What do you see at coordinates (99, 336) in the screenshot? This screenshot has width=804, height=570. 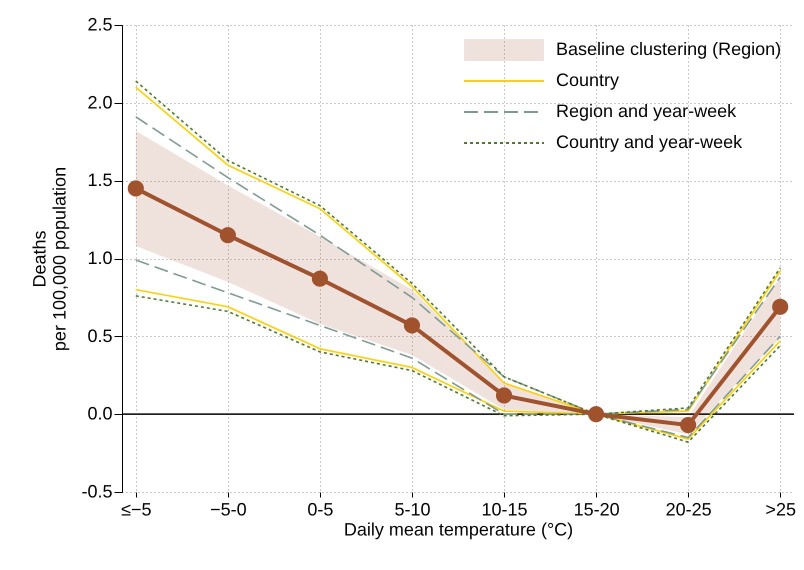 I see `y-tick-label: 0.5` at bounding box center [99, 336].